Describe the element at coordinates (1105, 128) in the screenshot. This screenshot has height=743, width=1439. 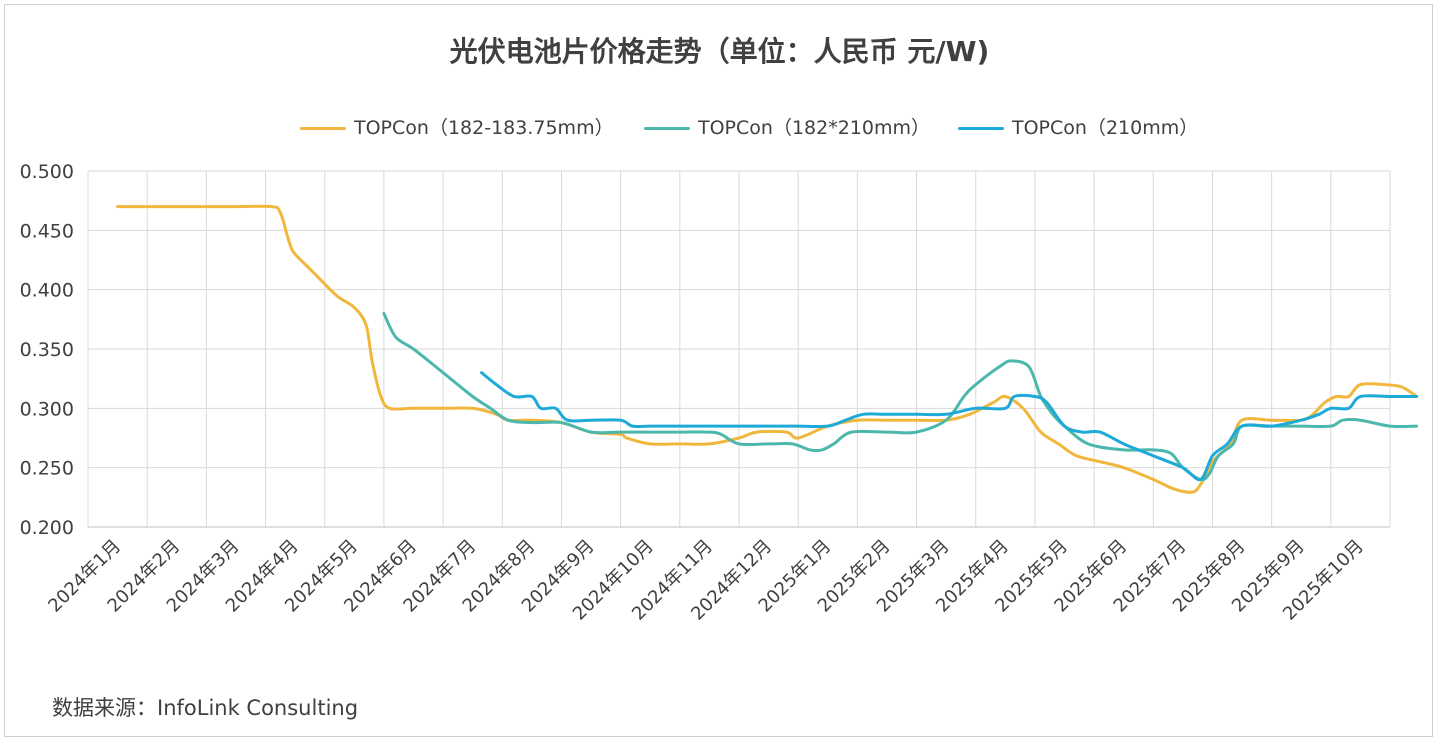
I see `legend-label-series-2: TOPCon（210mm）` at that location.